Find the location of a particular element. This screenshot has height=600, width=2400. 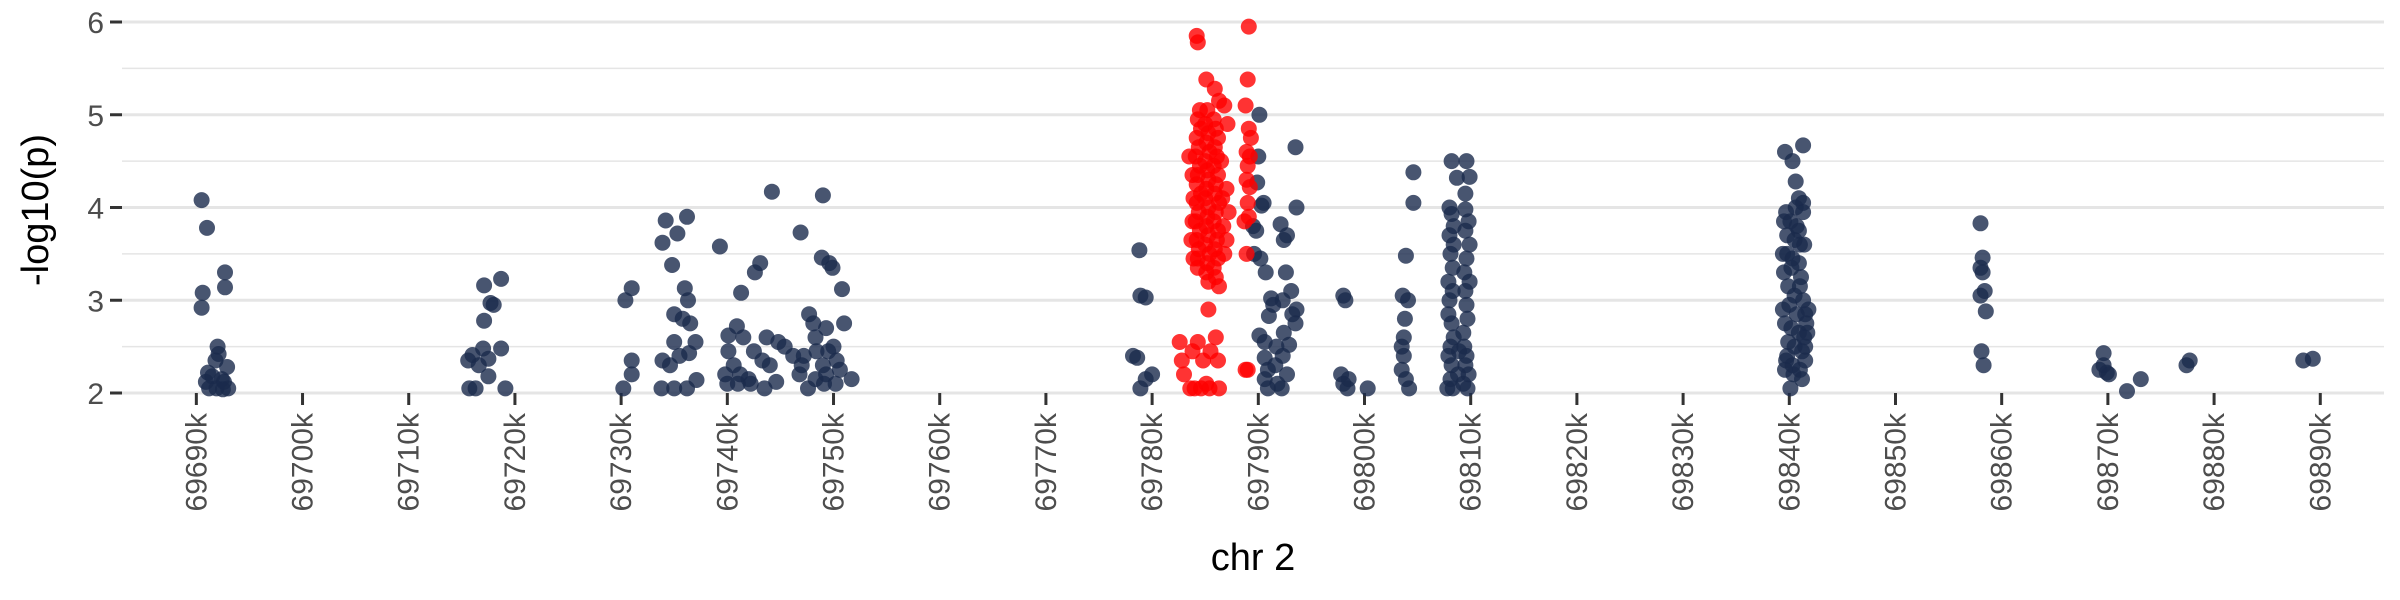

x-tick-label: 69700k is located at coordinates (303, 461).